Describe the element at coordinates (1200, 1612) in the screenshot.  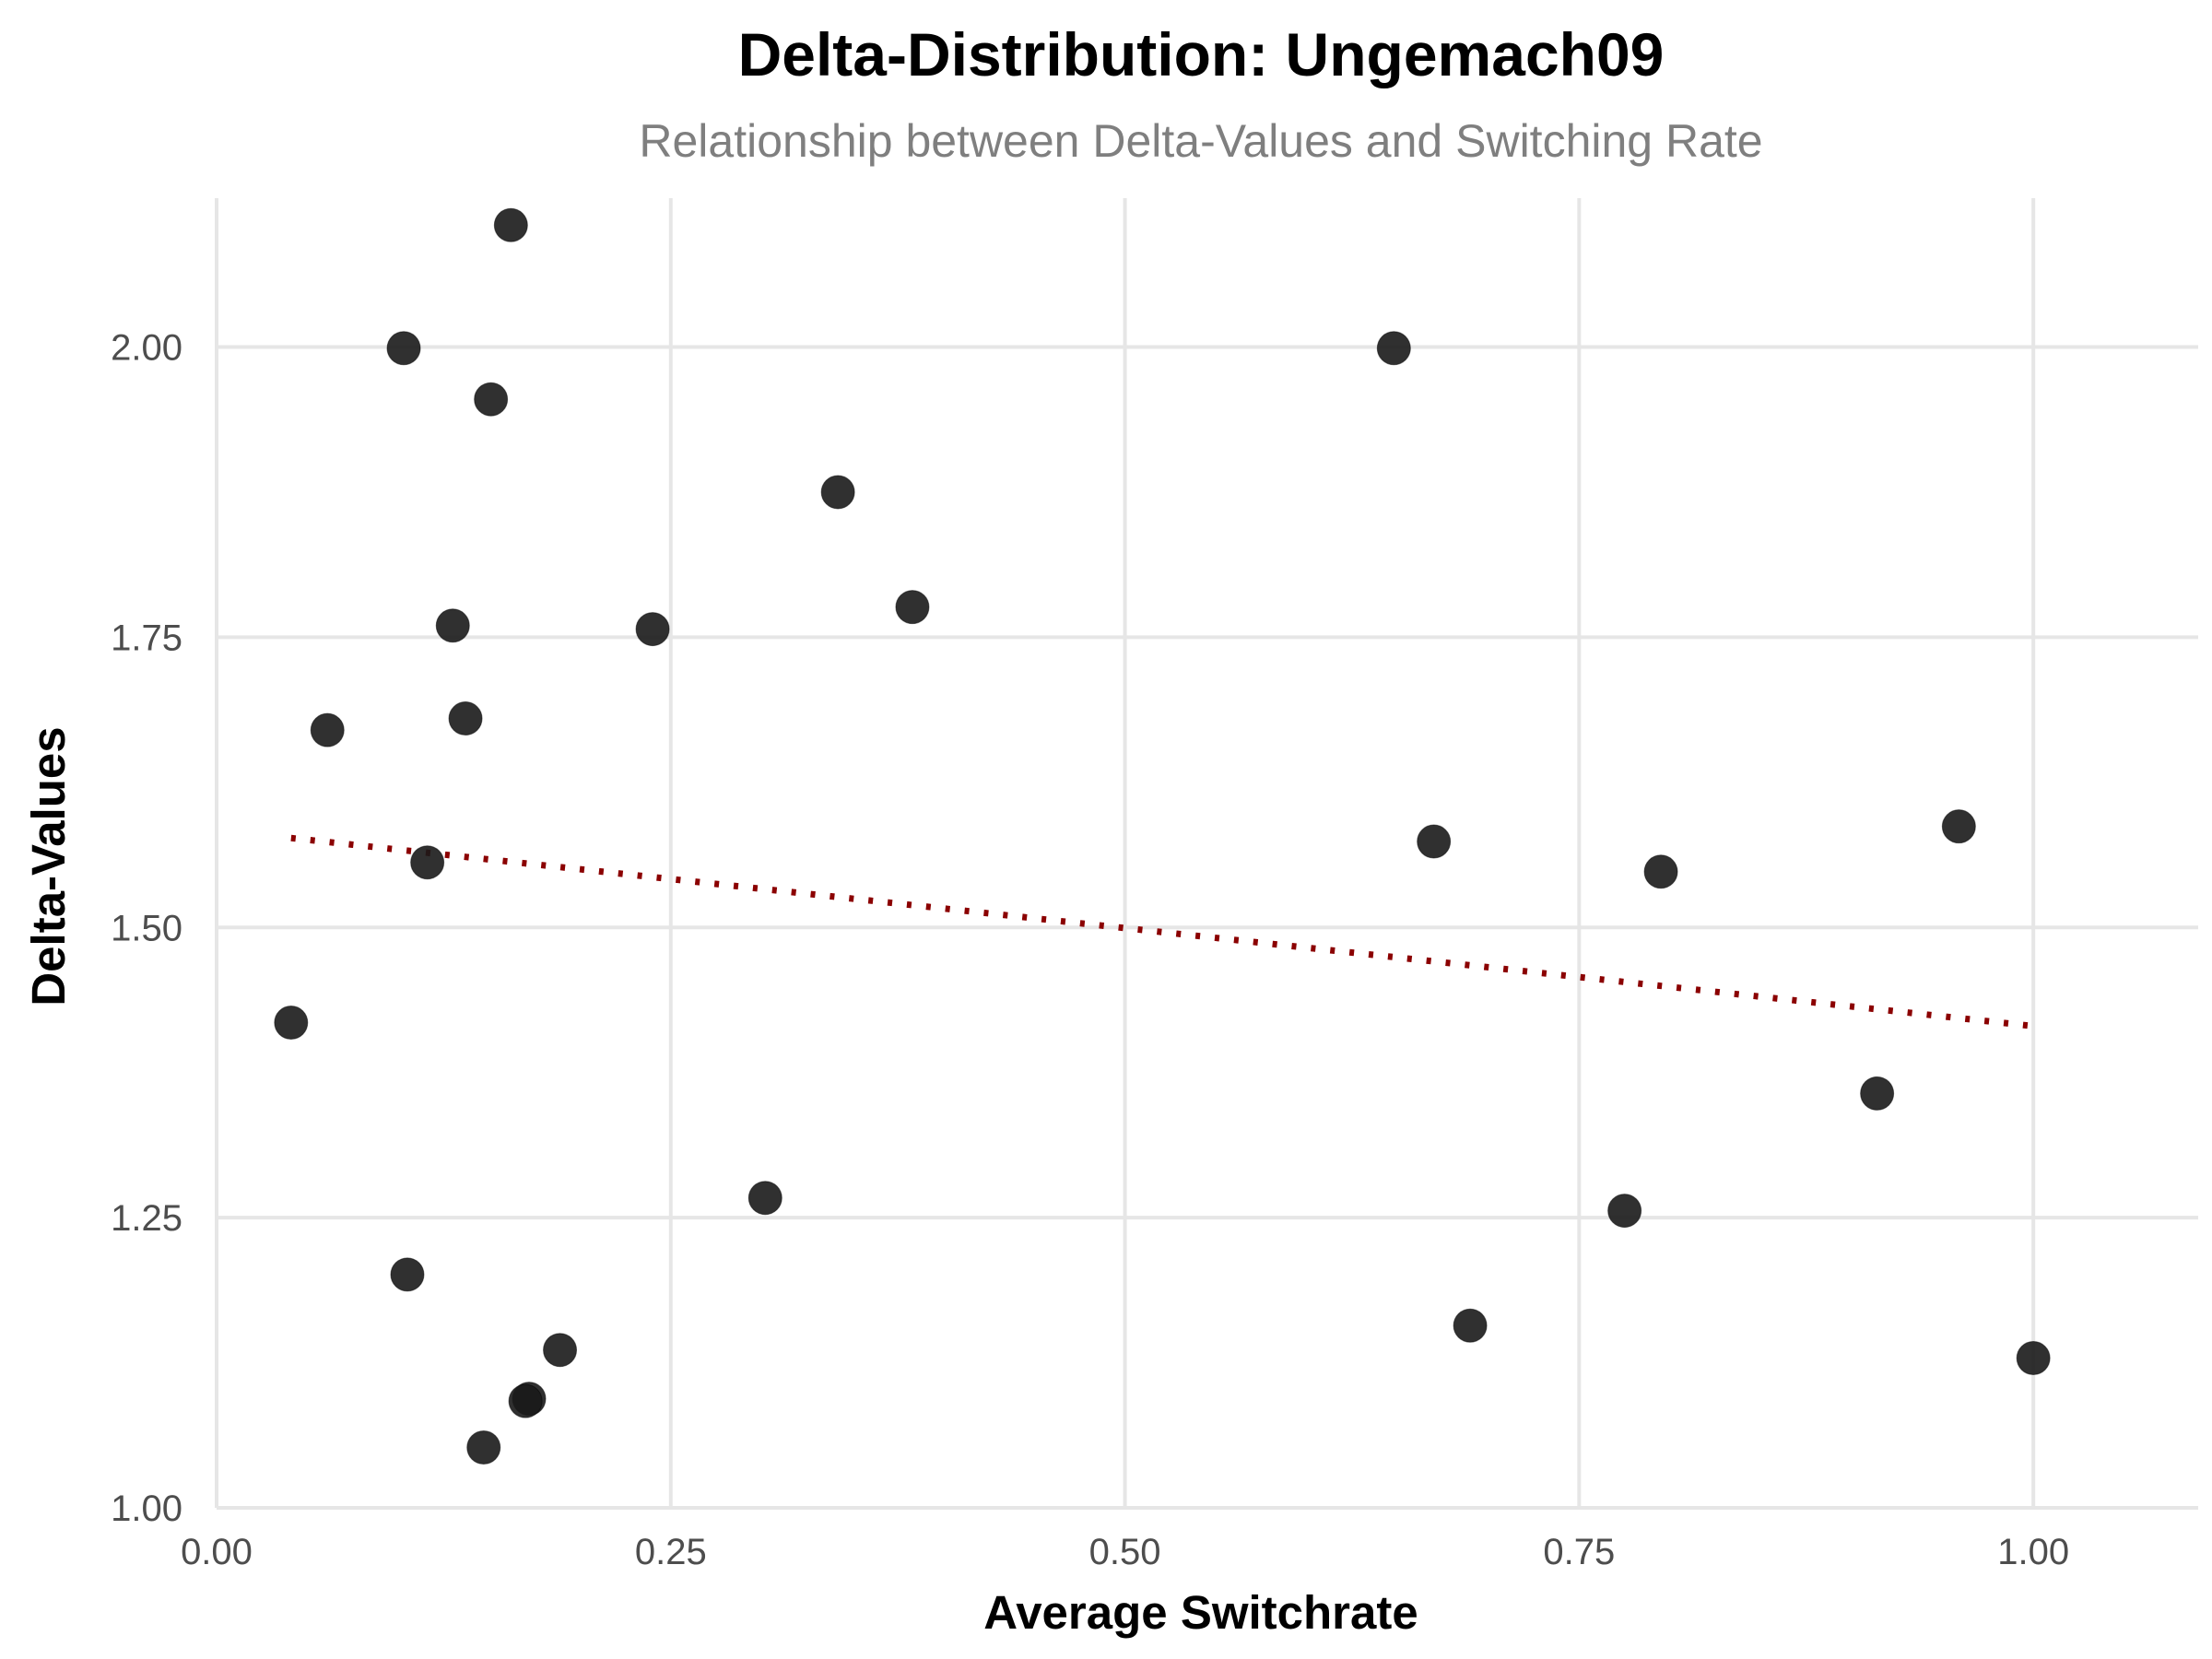
I see `x-axis-title: Average Switchrate` at that location.